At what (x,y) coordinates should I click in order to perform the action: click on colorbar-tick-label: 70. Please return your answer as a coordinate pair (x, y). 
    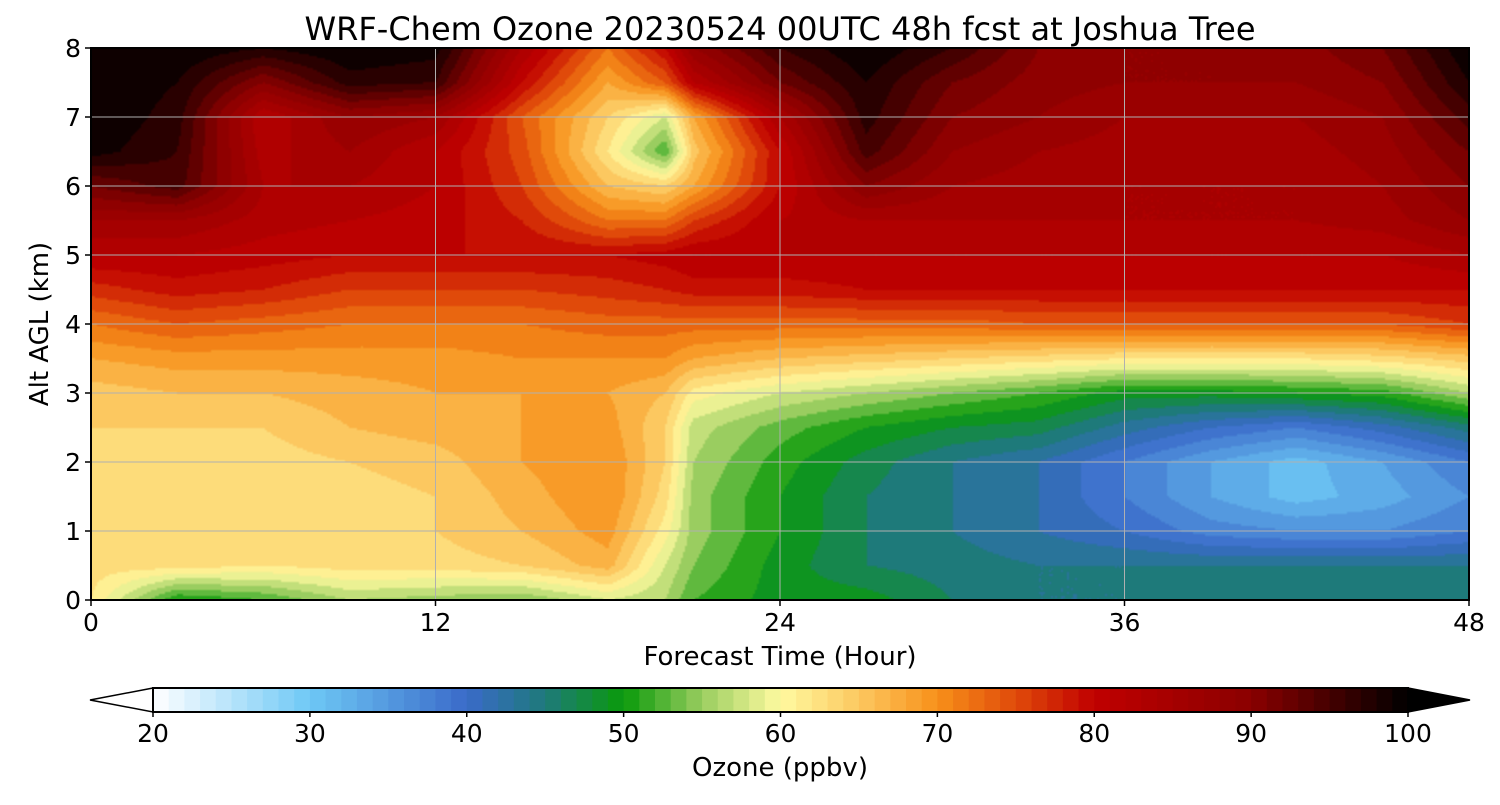
    Looking at the image, I should click on (937, 733).